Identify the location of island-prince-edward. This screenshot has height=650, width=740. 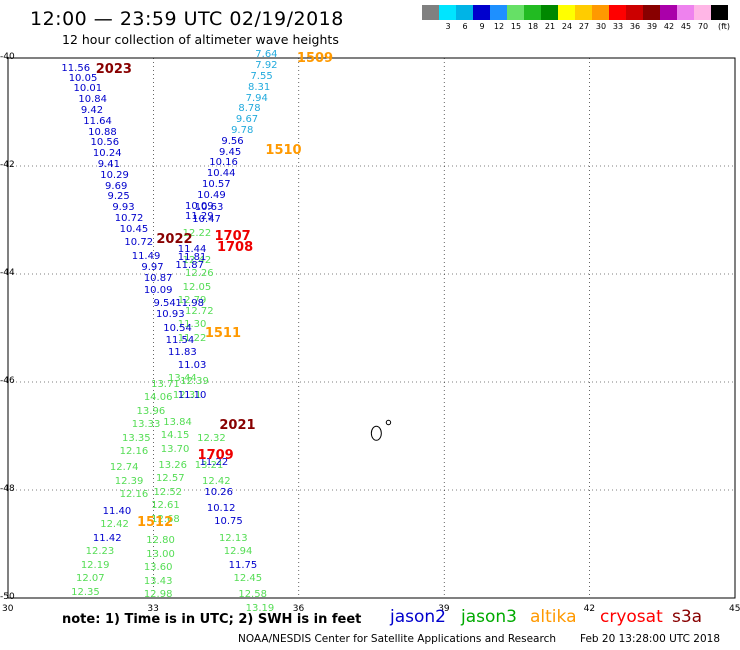
(376, 433).